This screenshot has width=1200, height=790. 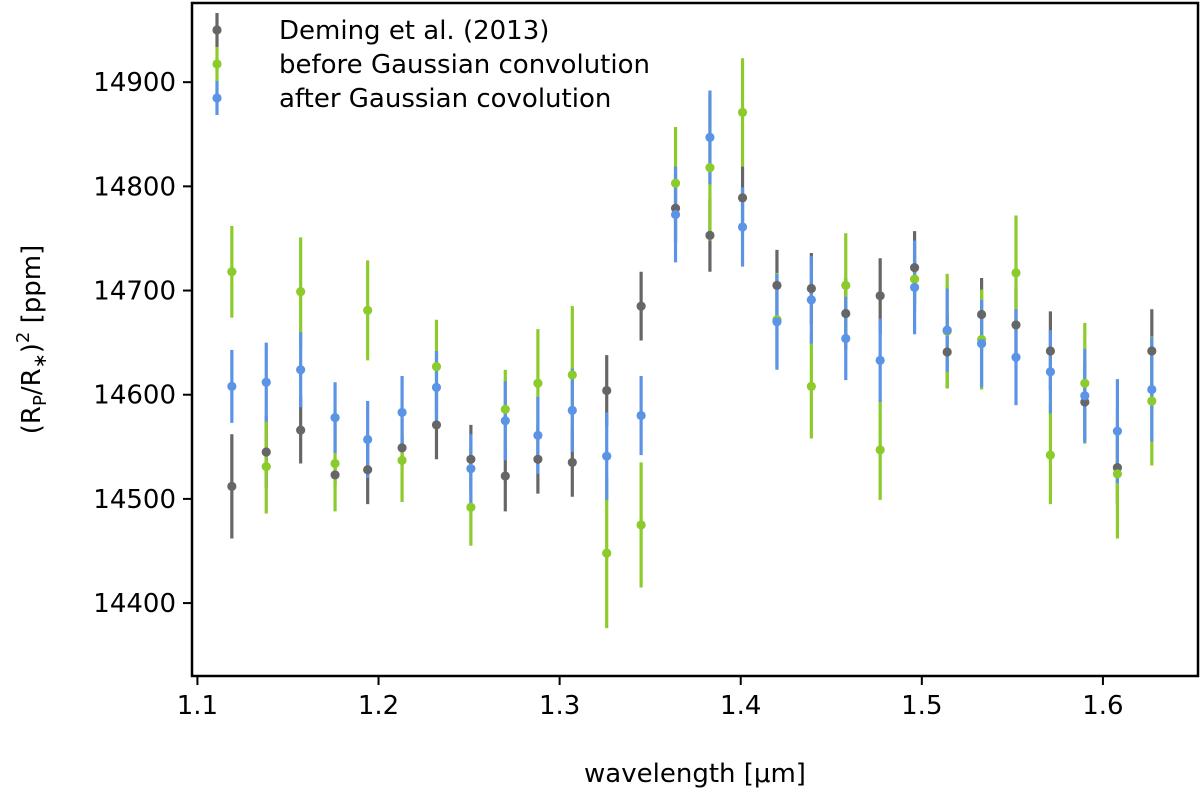 What do you see at coordinates (134, 396) in the screenshot?
I see `y-tick-label: 14600` at bounding box center [134, 396].